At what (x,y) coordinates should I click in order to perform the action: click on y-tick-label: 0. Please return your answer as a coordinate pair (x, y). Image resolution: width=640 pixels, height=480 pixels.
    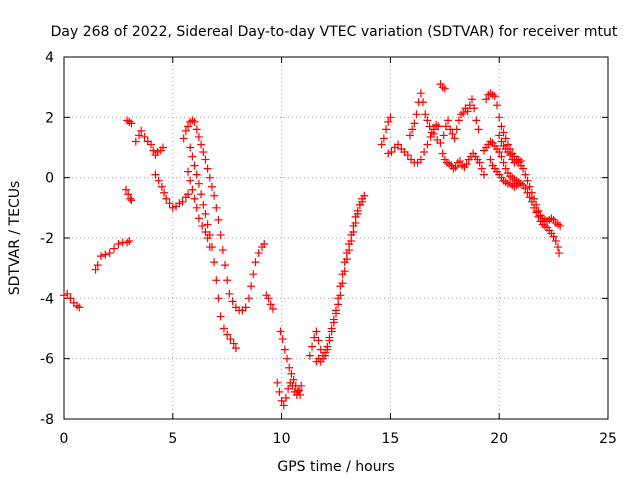
    Looking at the image, I should click on (49, 179).